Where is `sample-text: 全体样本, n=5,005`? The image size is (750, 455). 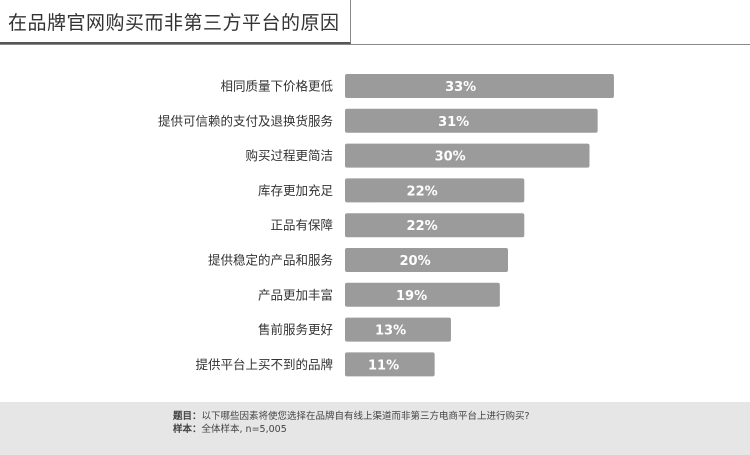
sample-text: 全体样本, n=5,005 is located at coordinates (244, 429).